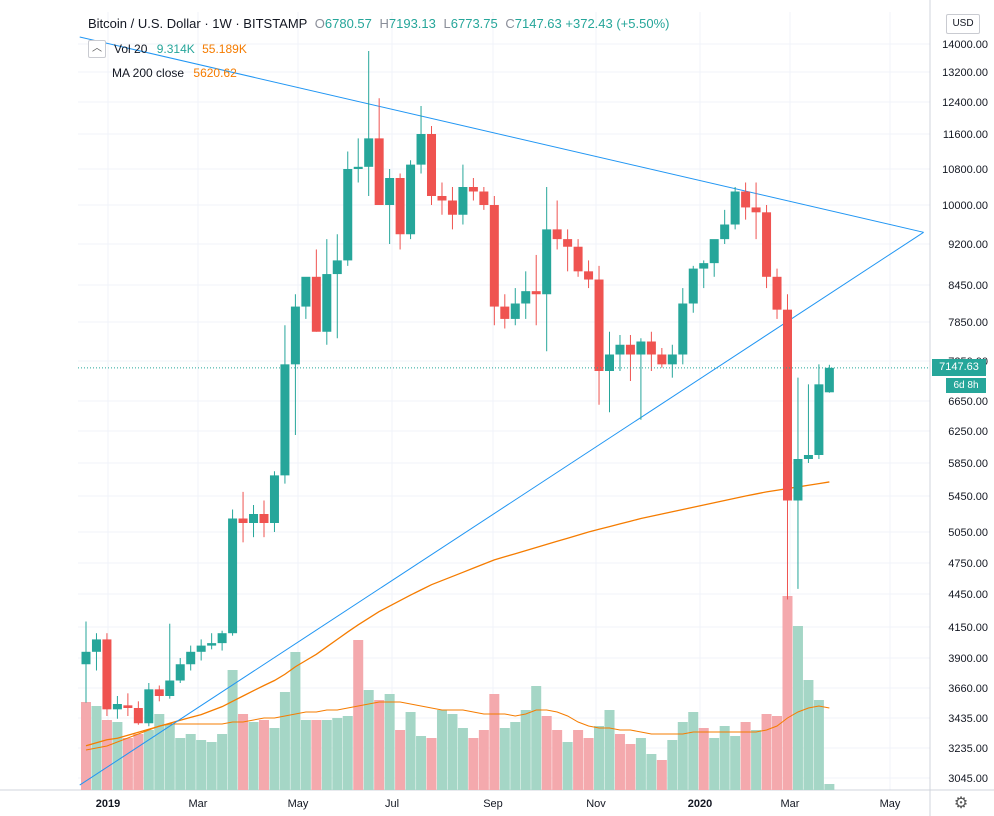 Image resolution: width=994 pixels, height=816 pixels. What do you see at coordinates (348, 23) in the screenshot?
I see `open-value: 6780.57` at bounding box center [348, 23].